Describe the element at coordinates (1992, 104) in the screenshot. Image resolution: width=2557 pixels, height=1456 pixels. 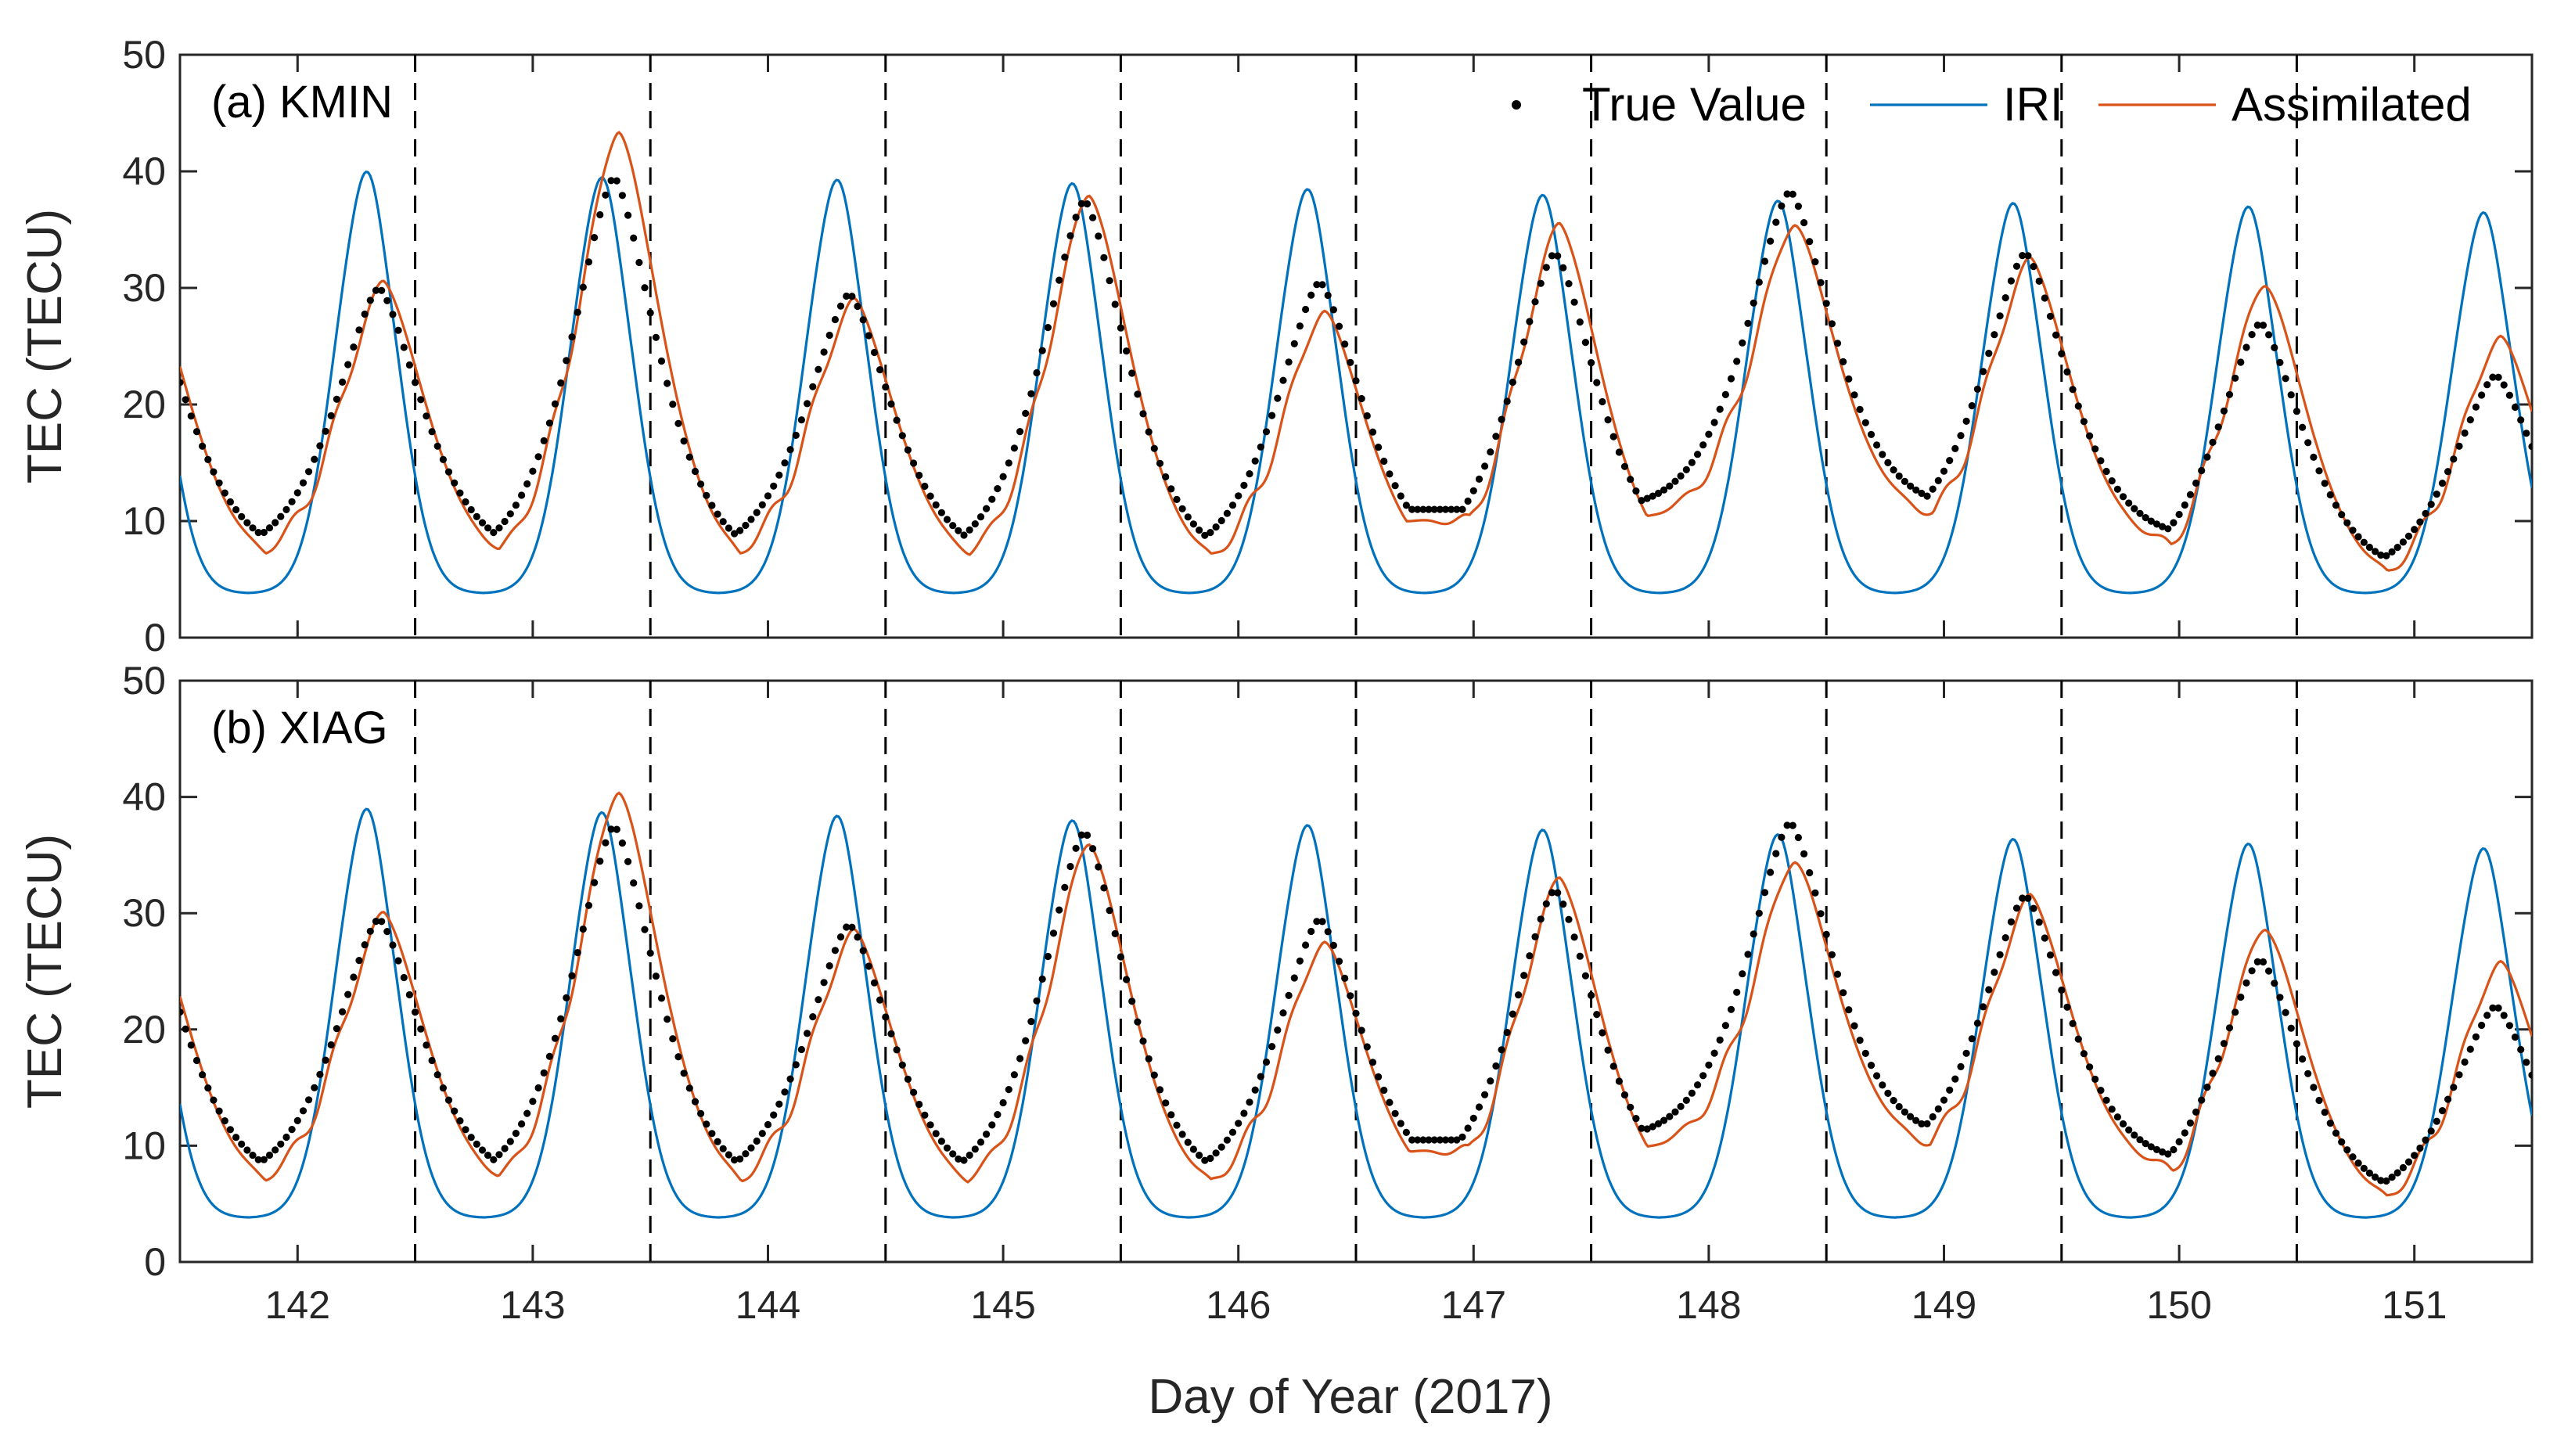
I see `legend: True Value IRI Assimilated` at that location.